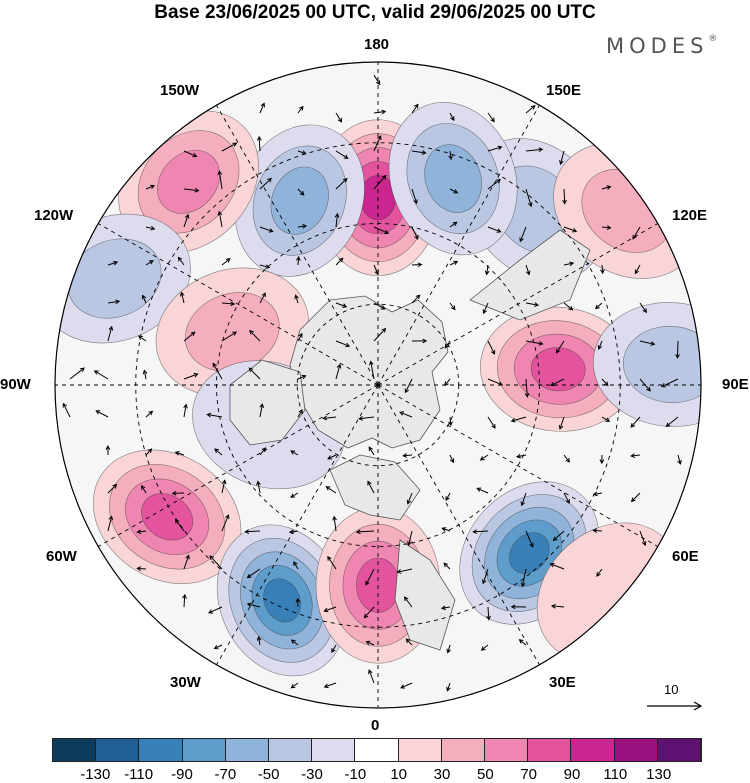 The height and width of the screenshot is (783, 750). What do you see at coordinates (485, 774) in the screenshot?
I see `colorbar-tick-label: 50` at bounding box center [485, 774].